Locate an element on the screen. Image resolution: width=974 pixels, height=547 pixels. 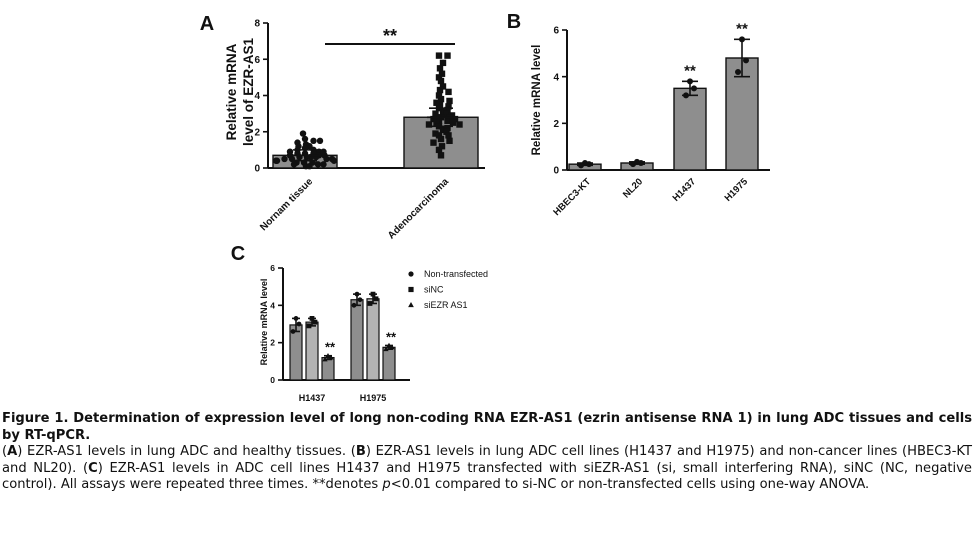
panel-b-y-tick-label: 2 is located at coordinates (556, 124).